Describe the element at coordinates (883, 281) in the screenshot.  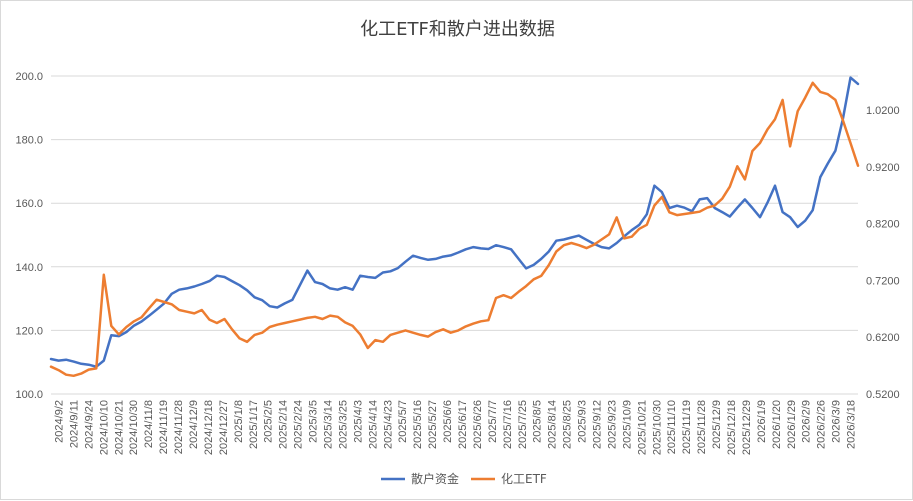
I see `y-right-tick-label: 0.7200` at that location.